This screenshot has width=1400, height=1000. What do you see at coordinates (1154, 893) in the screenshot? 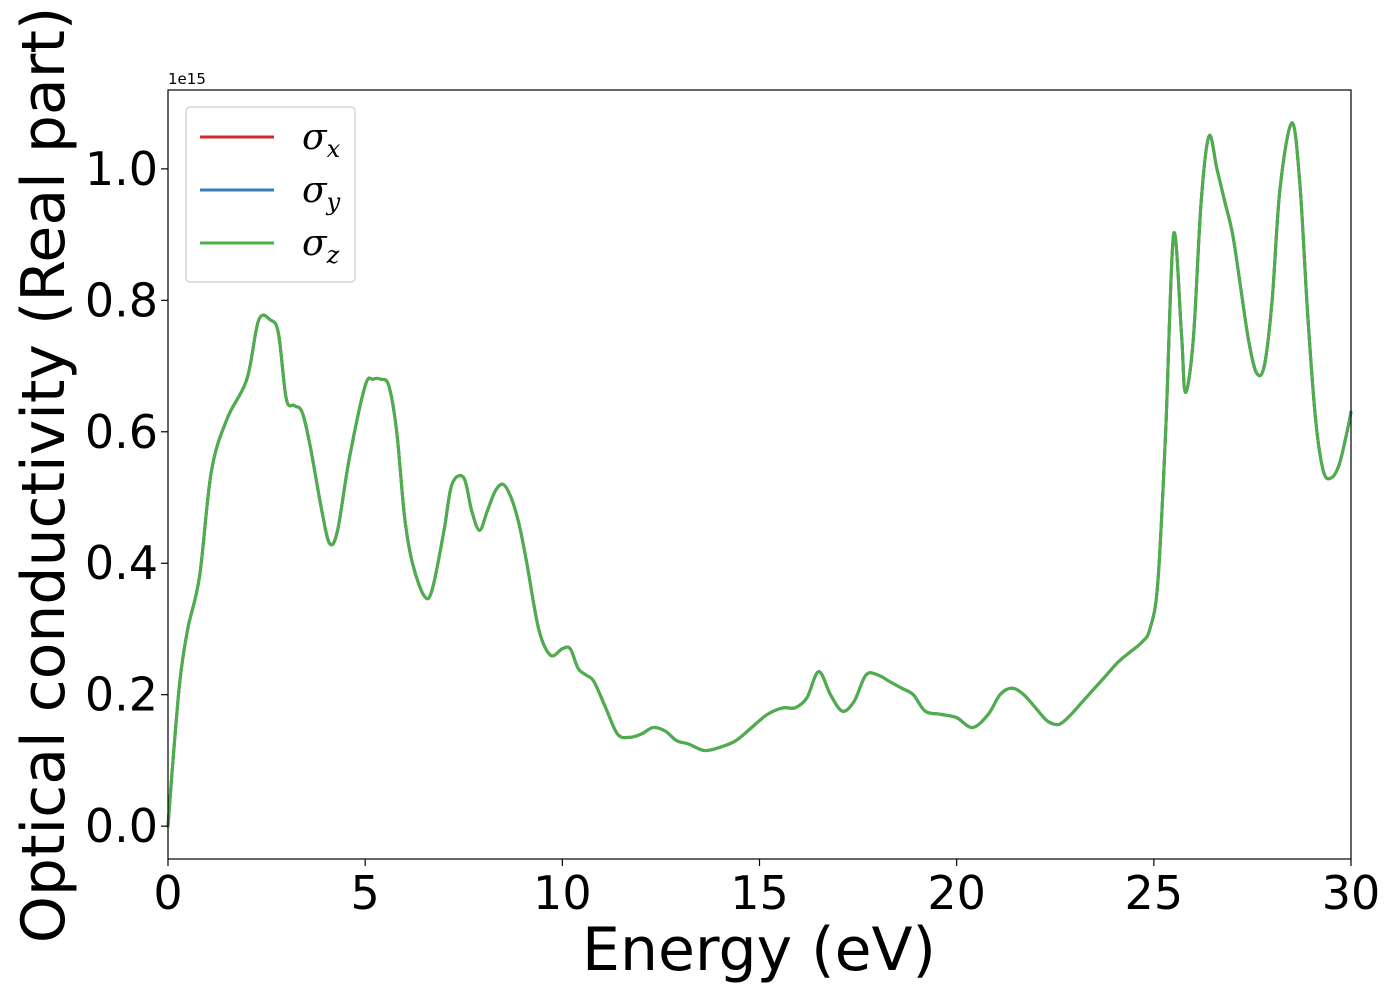
I see `x-tick-label: 25` at bounding box center [1154, 893].